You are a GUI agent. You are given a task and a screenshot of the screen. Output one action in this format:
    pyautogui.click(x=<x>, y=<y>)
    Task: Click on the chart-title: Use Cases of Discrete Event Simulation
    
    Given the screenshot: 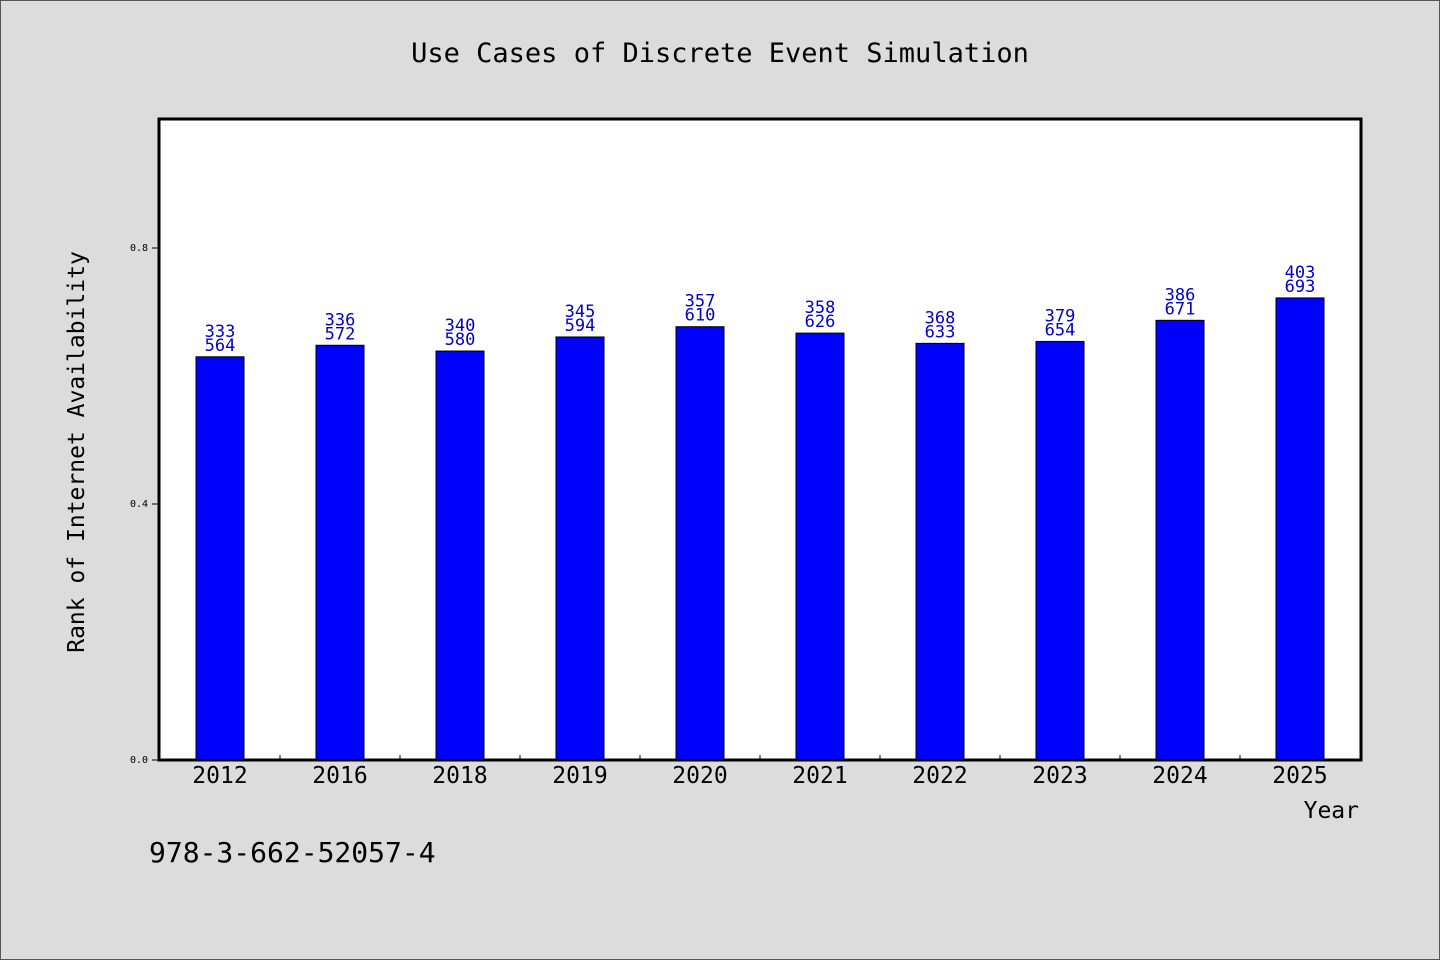 What is the action you would take?
    pyautogui.click(x=720, y=53)
    